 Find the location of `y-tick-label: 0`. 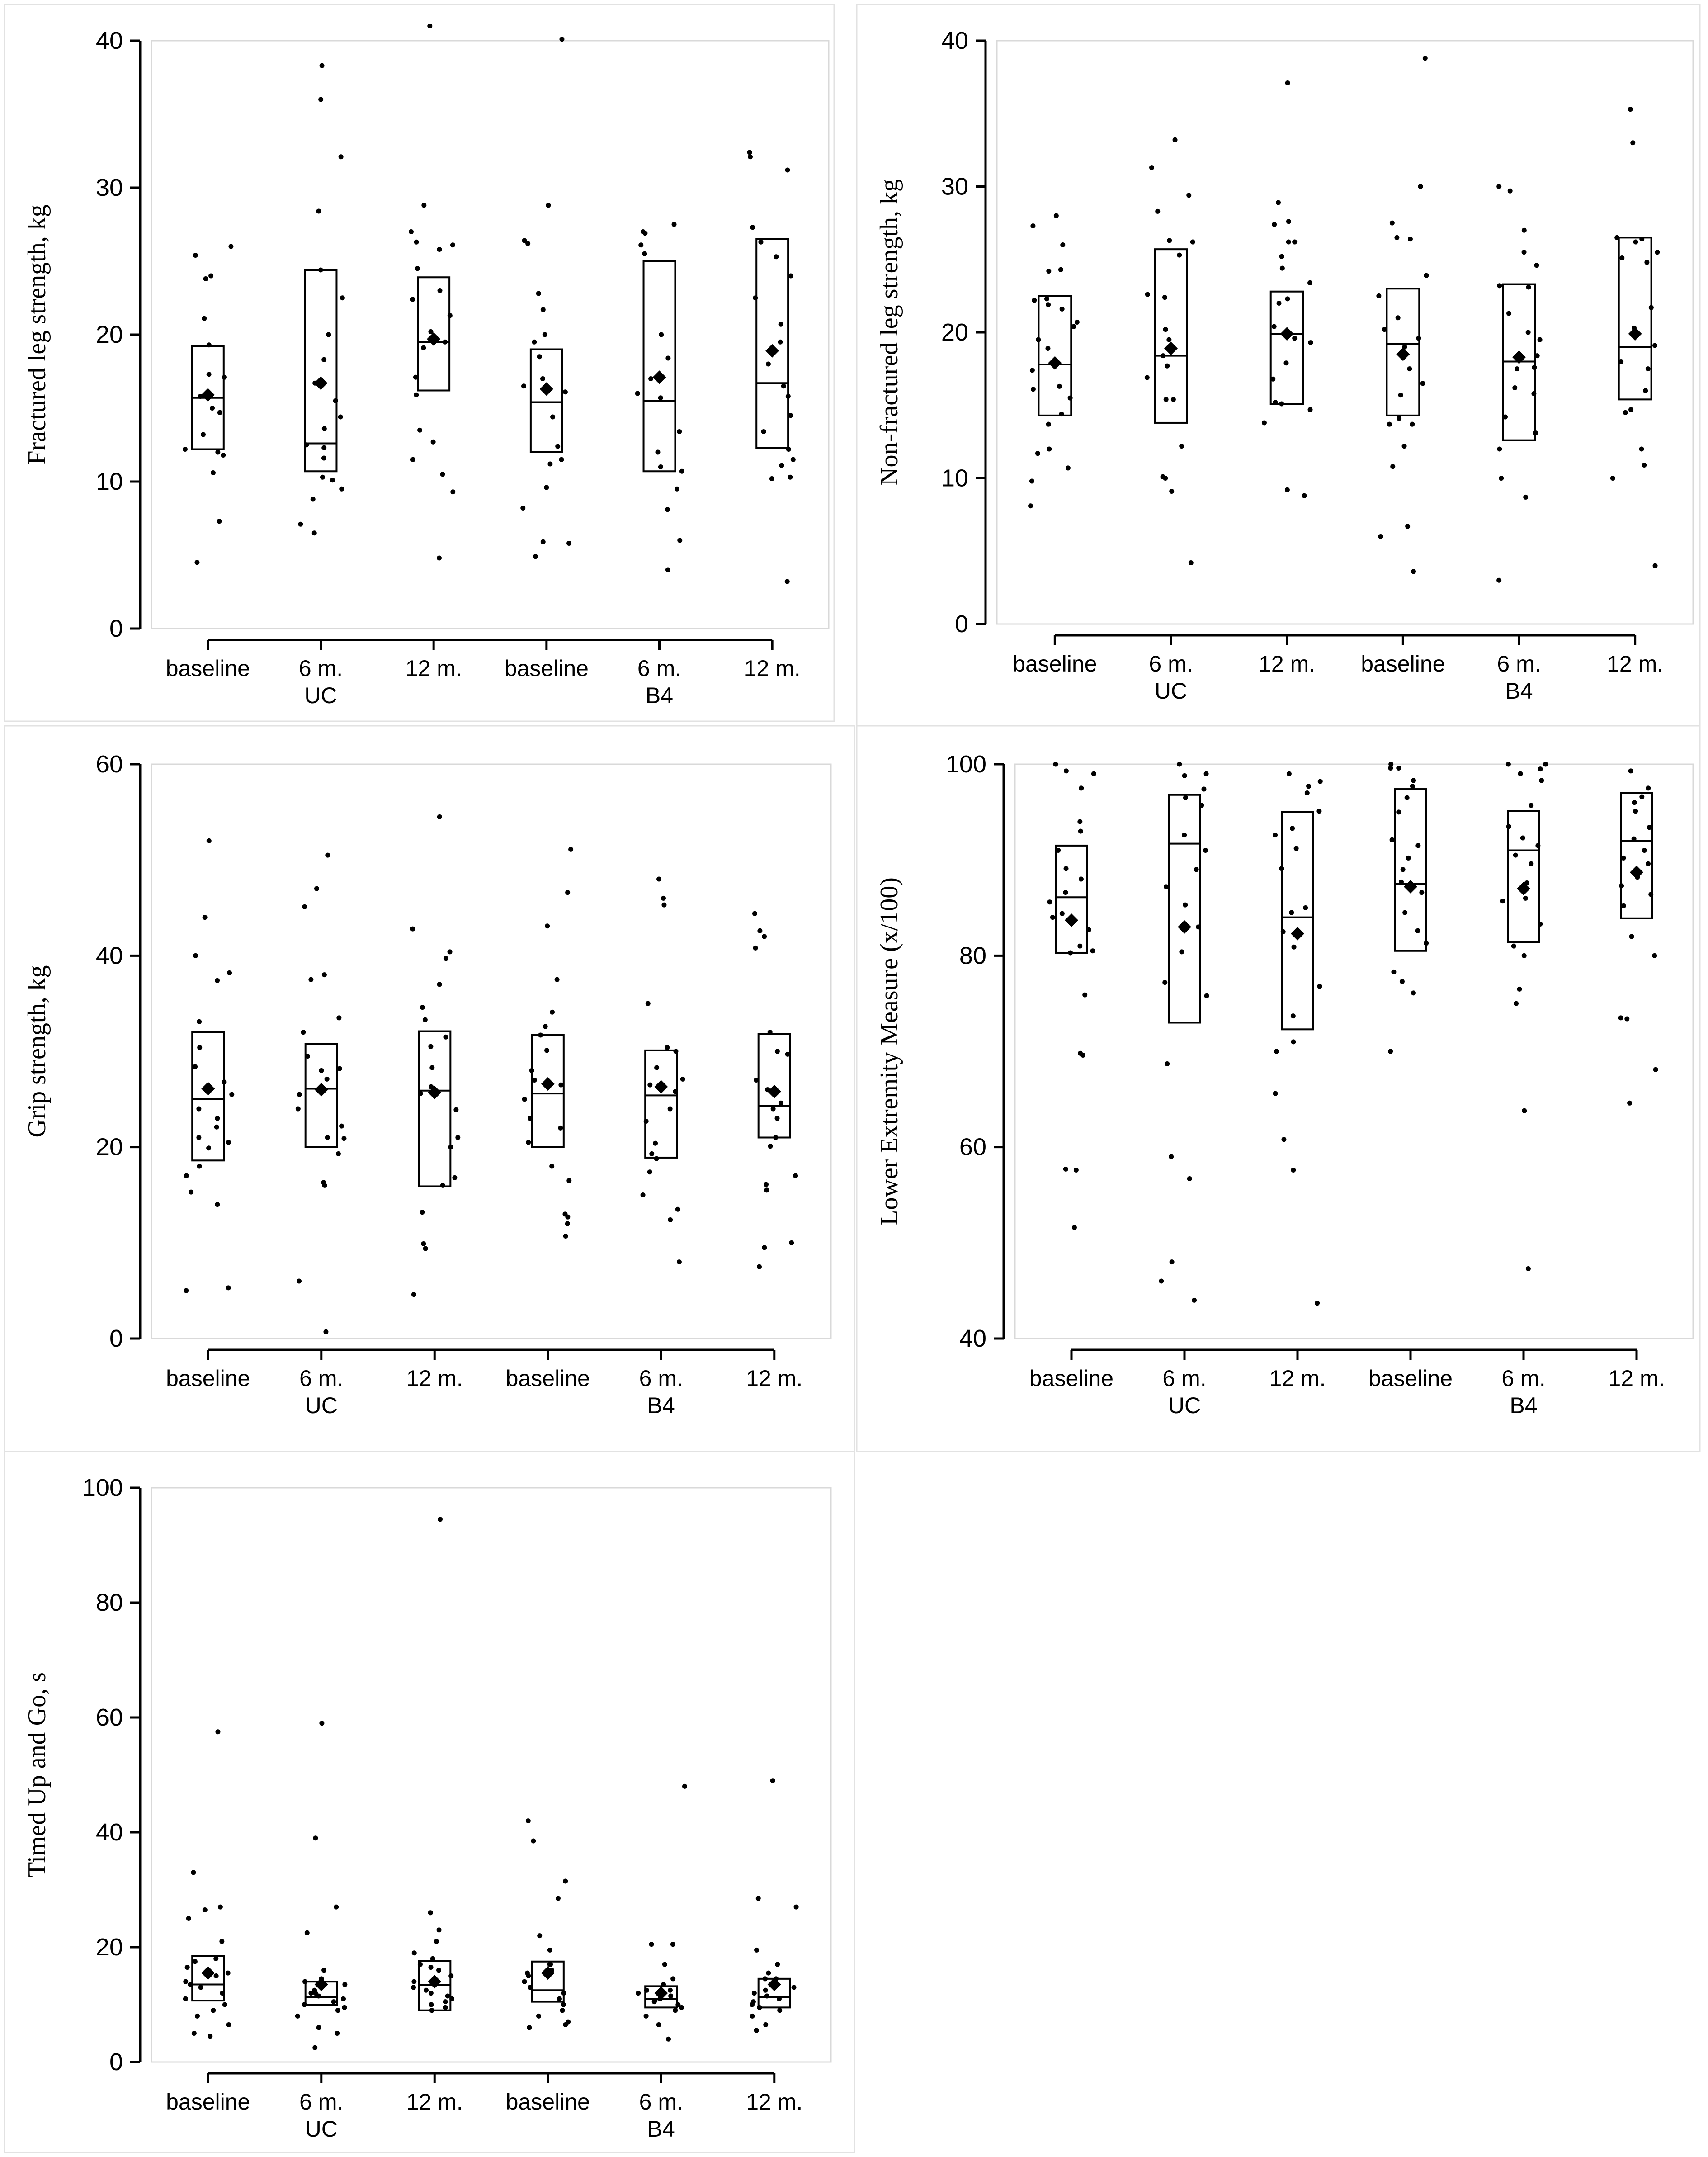

y-tick-label: 0 is located at coordinates (116, 1338).